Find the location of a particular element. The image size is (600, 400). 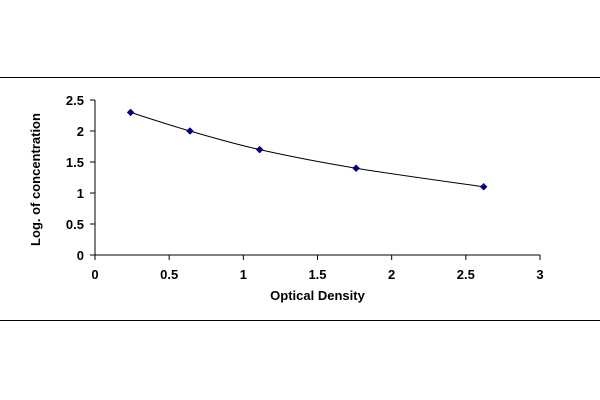

y-axis-title: Log. of concentration is located at coordinates (35, 179).